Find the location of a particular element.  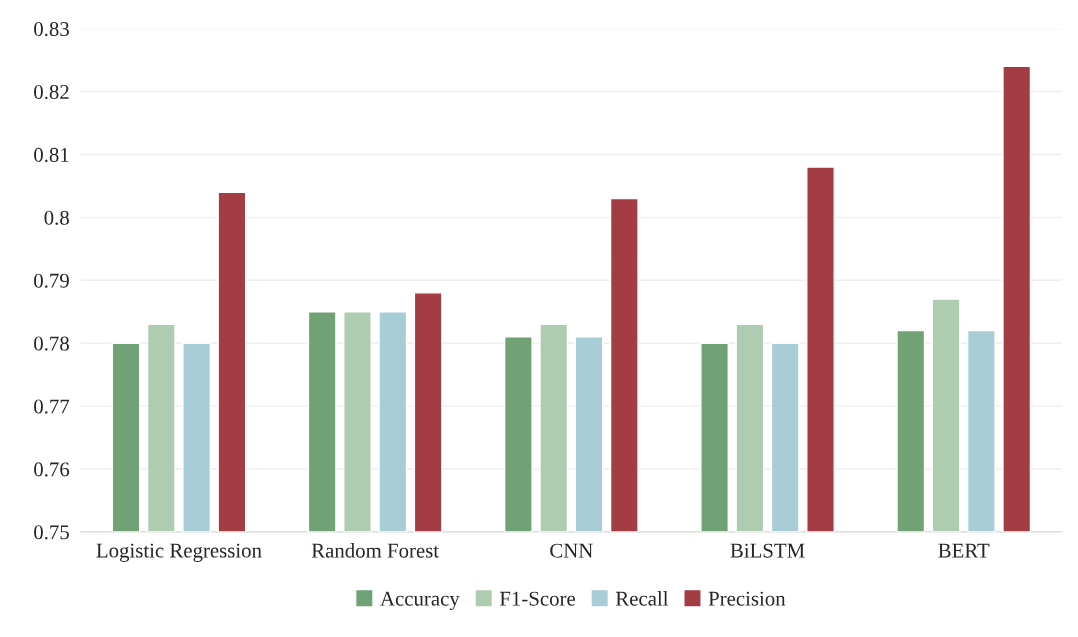

x-tick-label: CNN is located at coordinates (571, 550).